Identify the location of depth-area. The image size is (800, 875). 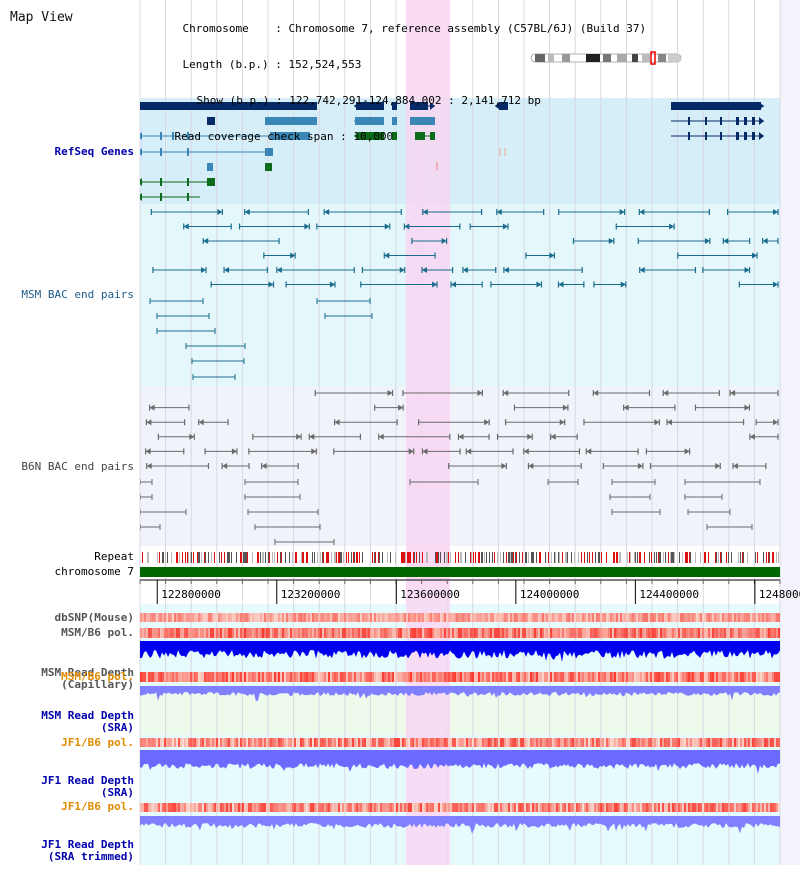
(460, 694).